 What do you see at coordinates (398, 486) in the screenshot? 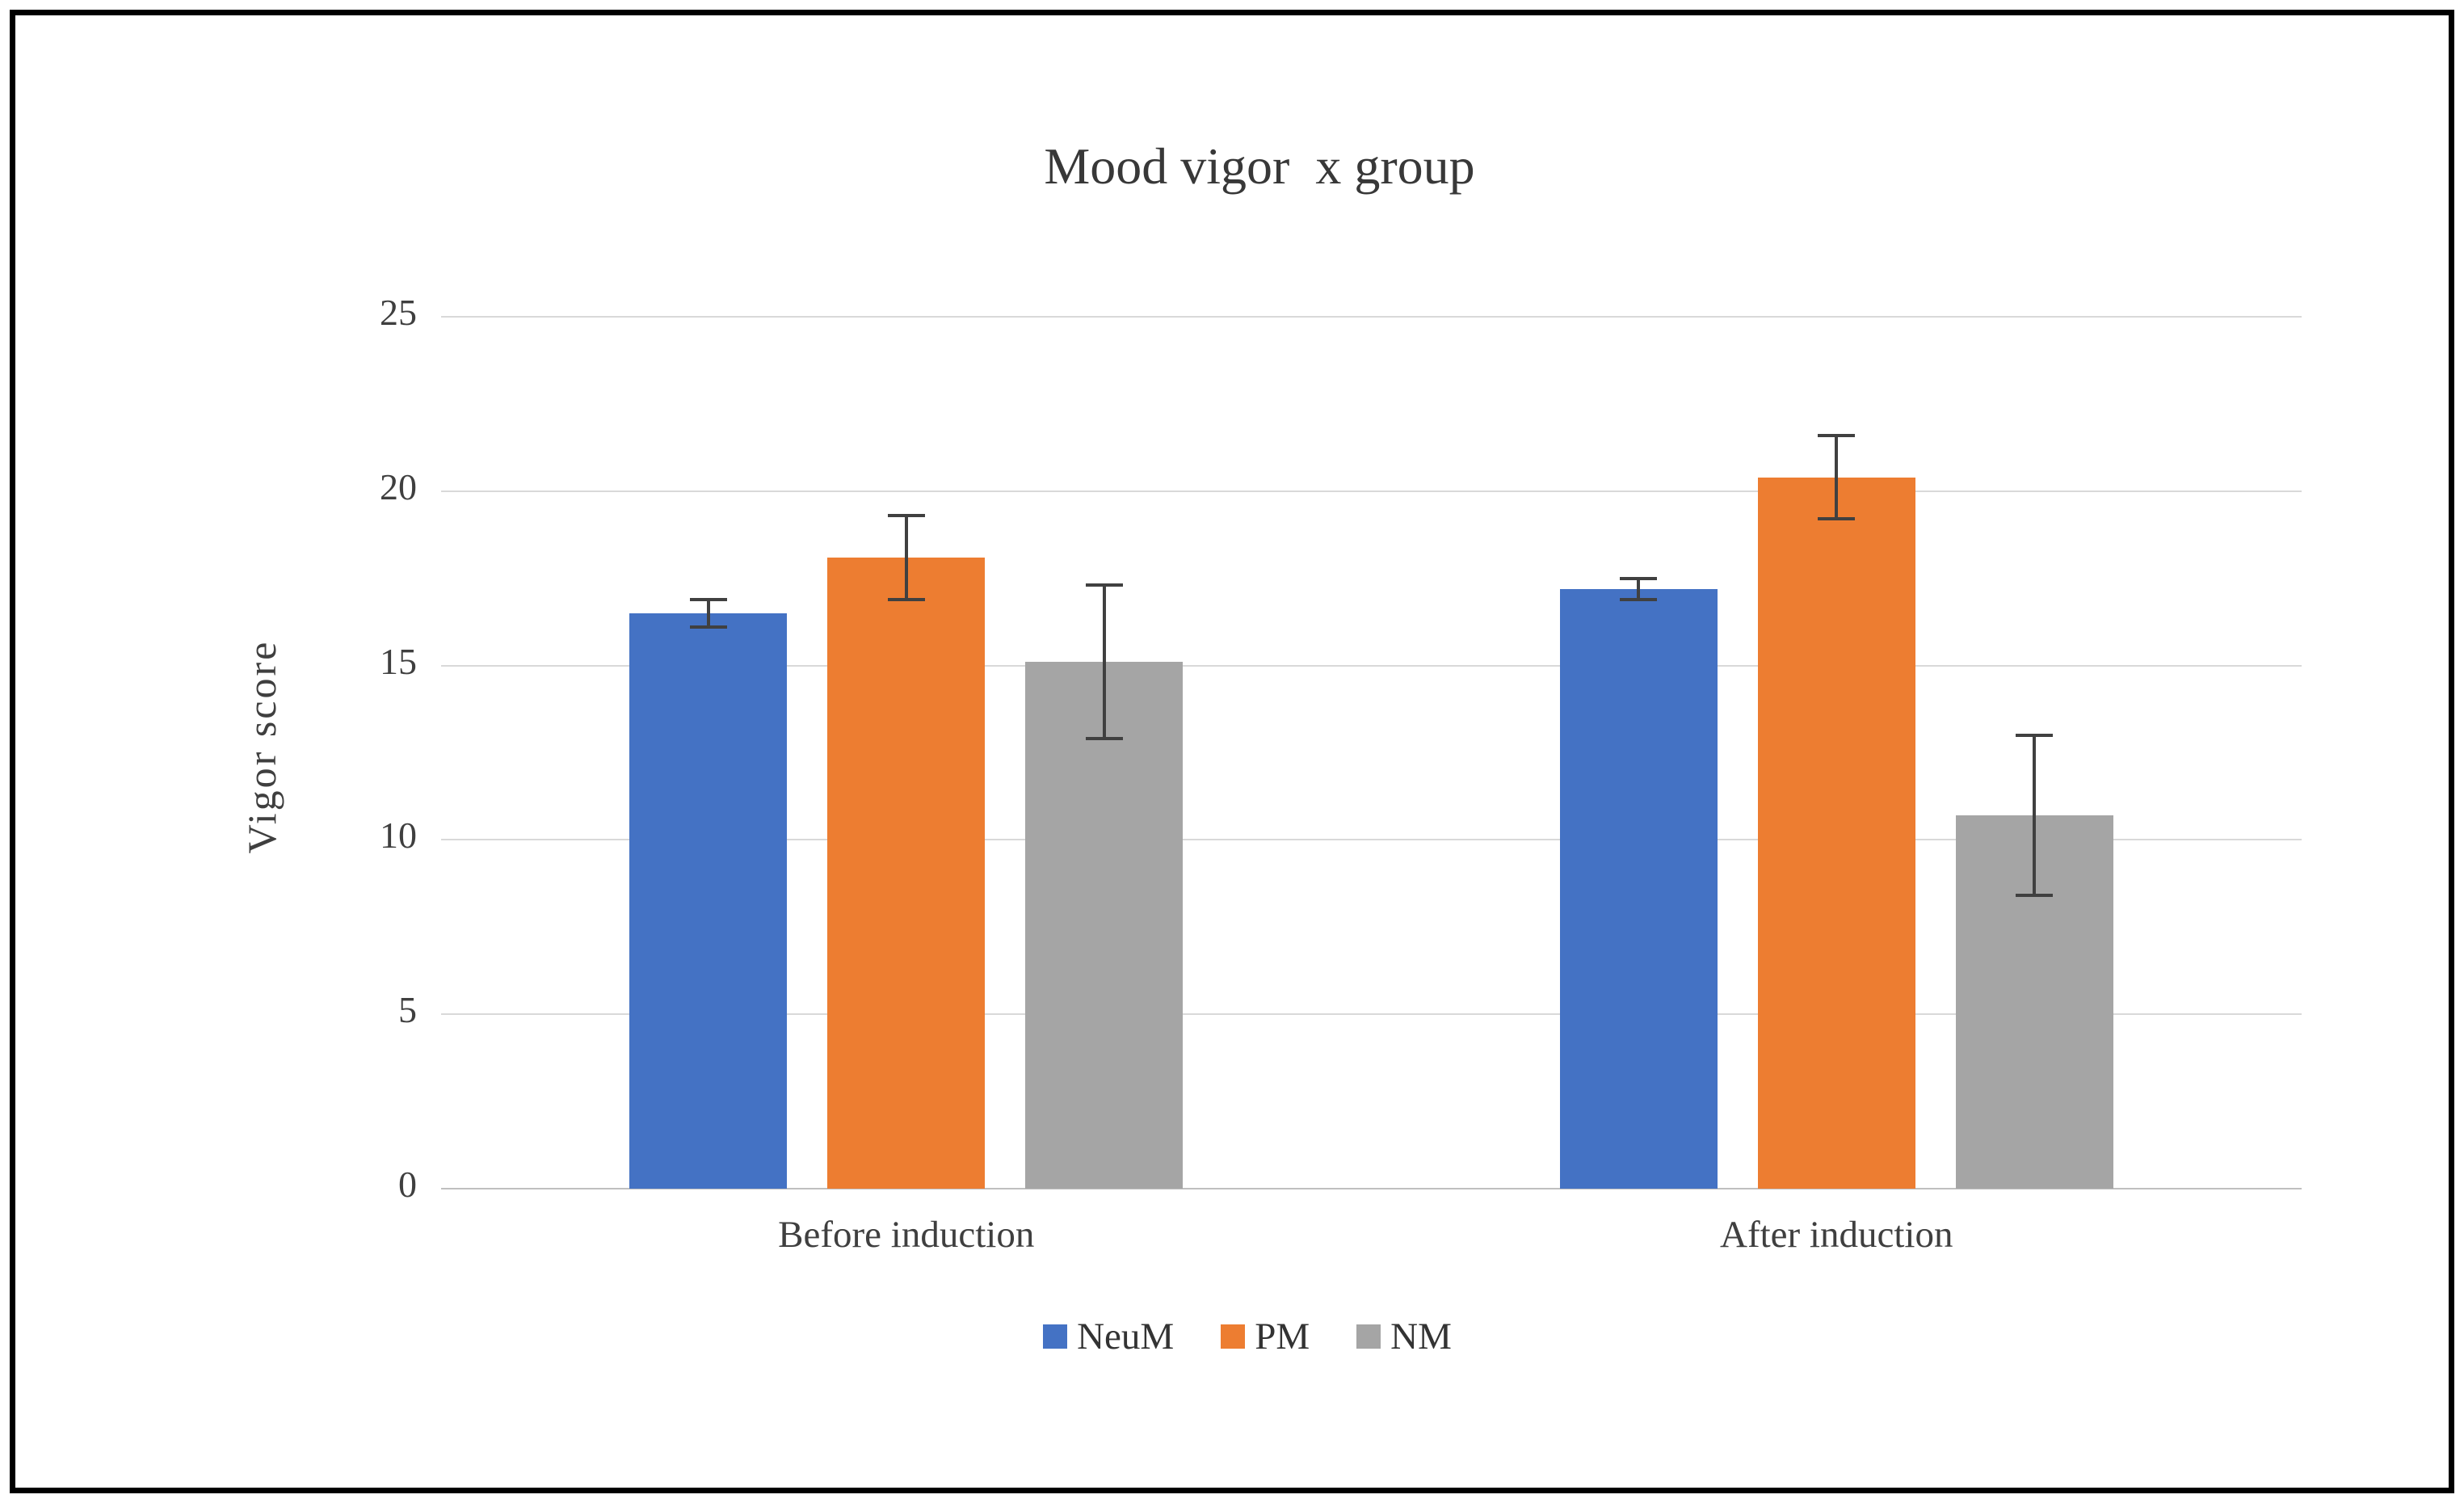
I see `y-tick-label: 20` at bounding box center [398, 486].